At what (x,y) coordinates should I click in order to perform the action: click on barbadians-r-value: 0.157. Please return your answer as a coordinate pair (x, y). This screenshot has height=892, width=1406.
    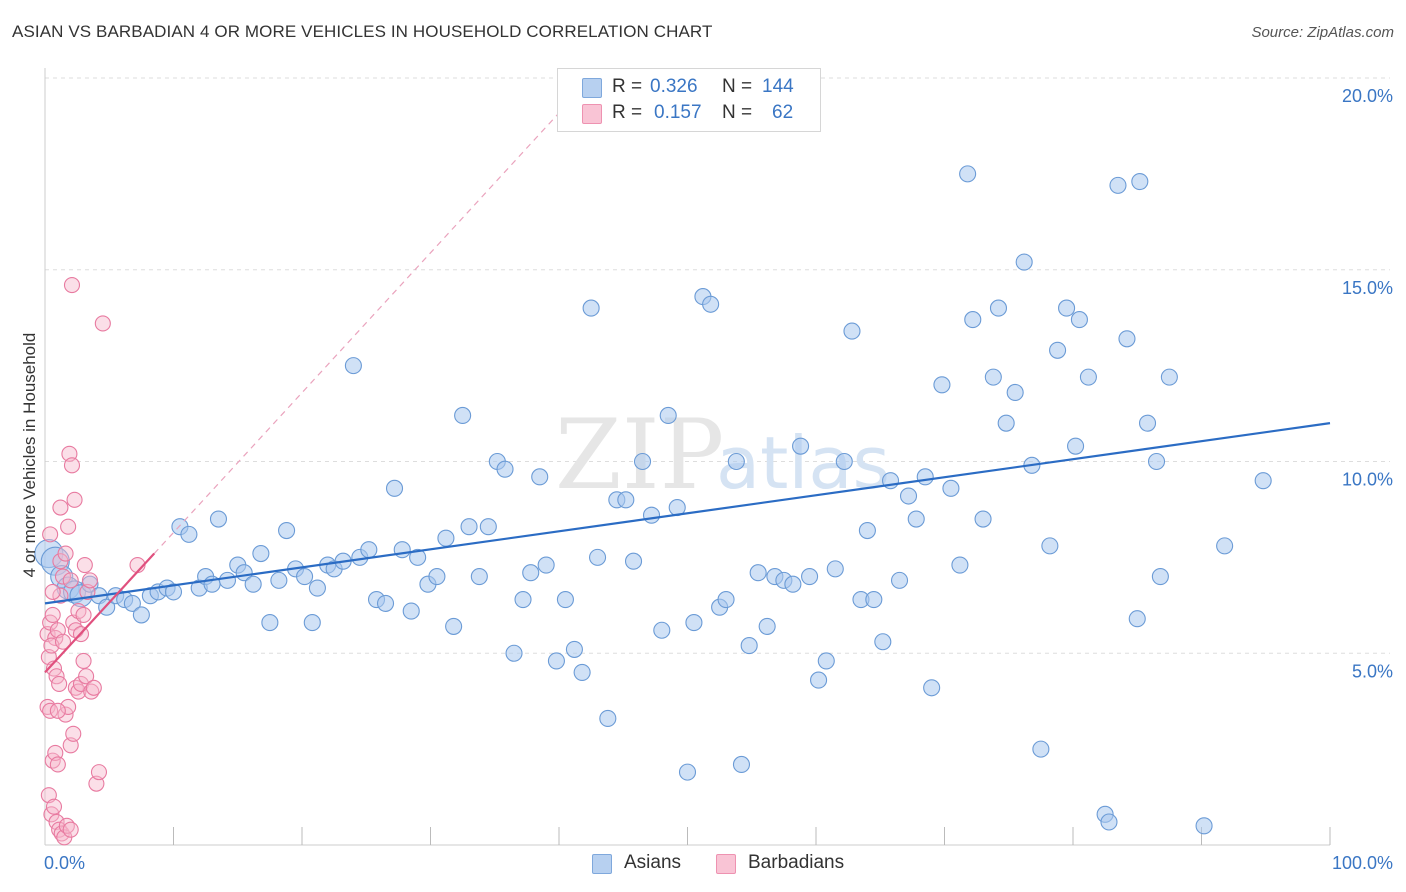
    Looking at the image, I should click on (678, 112).